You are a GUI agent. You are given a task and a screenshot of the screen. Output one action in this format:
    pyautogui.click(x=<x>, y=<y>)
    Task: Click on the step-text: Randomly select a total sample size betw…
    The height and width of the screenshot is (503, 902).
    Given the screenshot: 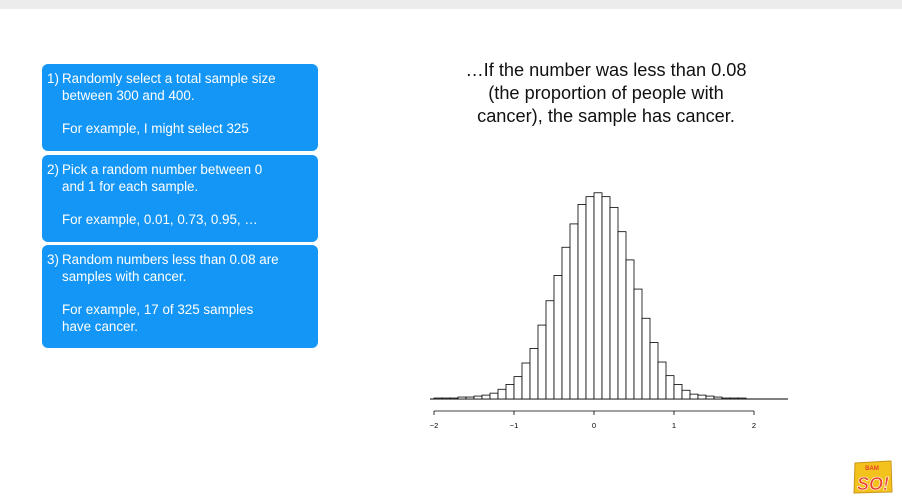 What is the action you would take?
    pyautogui.click(x=169, y=87)
    